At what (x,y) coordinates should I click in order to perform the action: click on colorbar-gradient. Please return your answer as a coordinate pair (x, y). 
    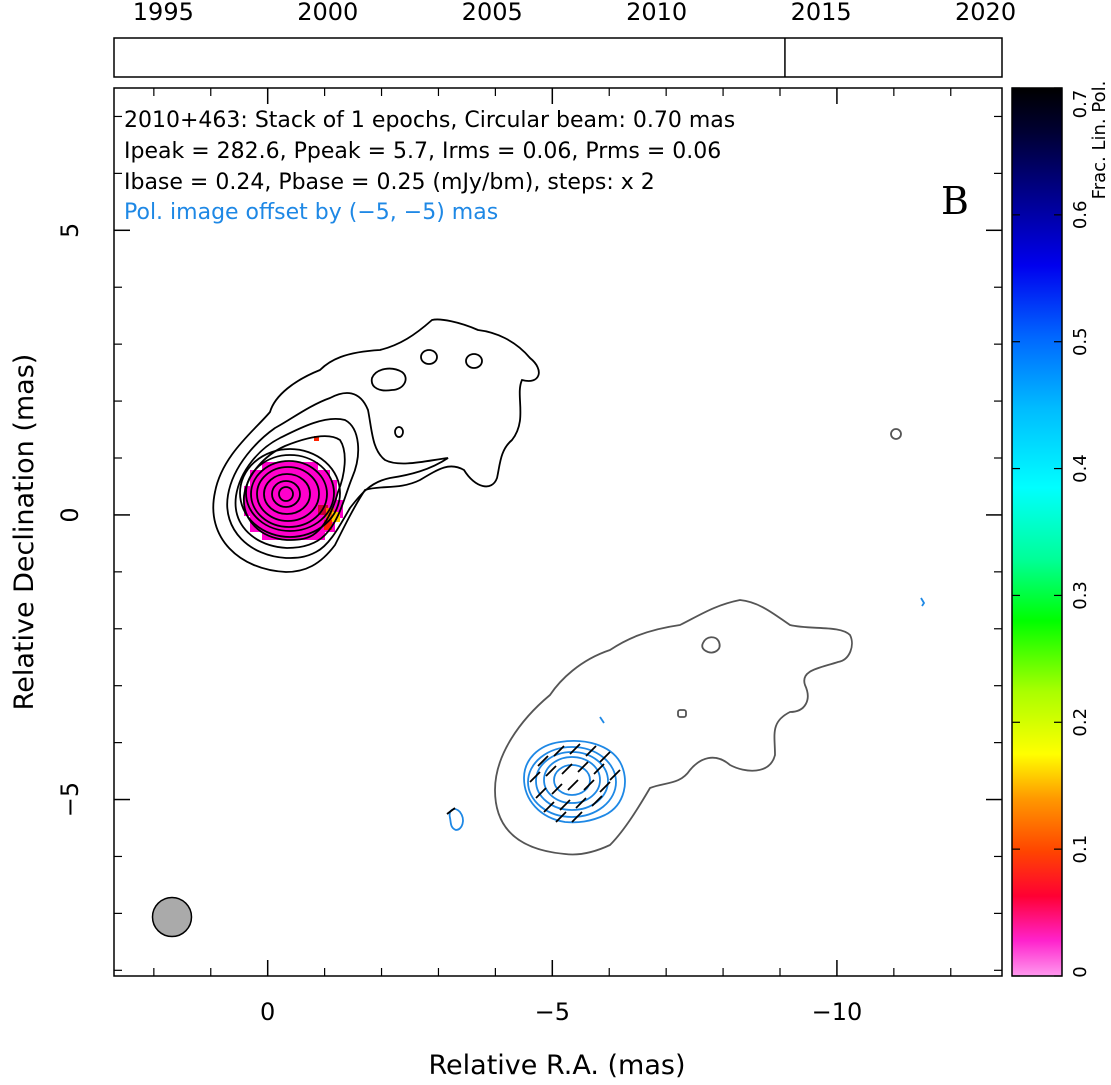
    Looking at the image, I should click on (1037, 532).